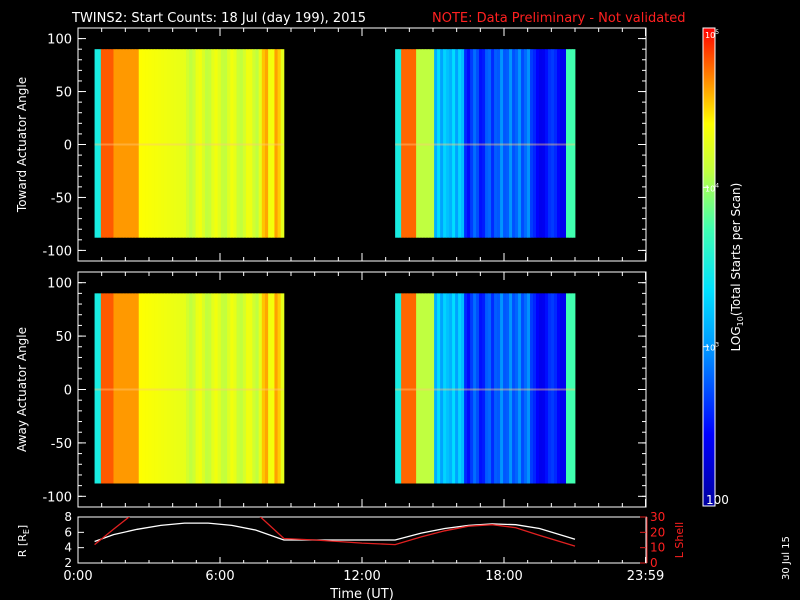 Image resolution: width=800 pixels, height=600 pixels. I want to click on y-axis-label: Toward Actuator Angle, so click(22, 145).